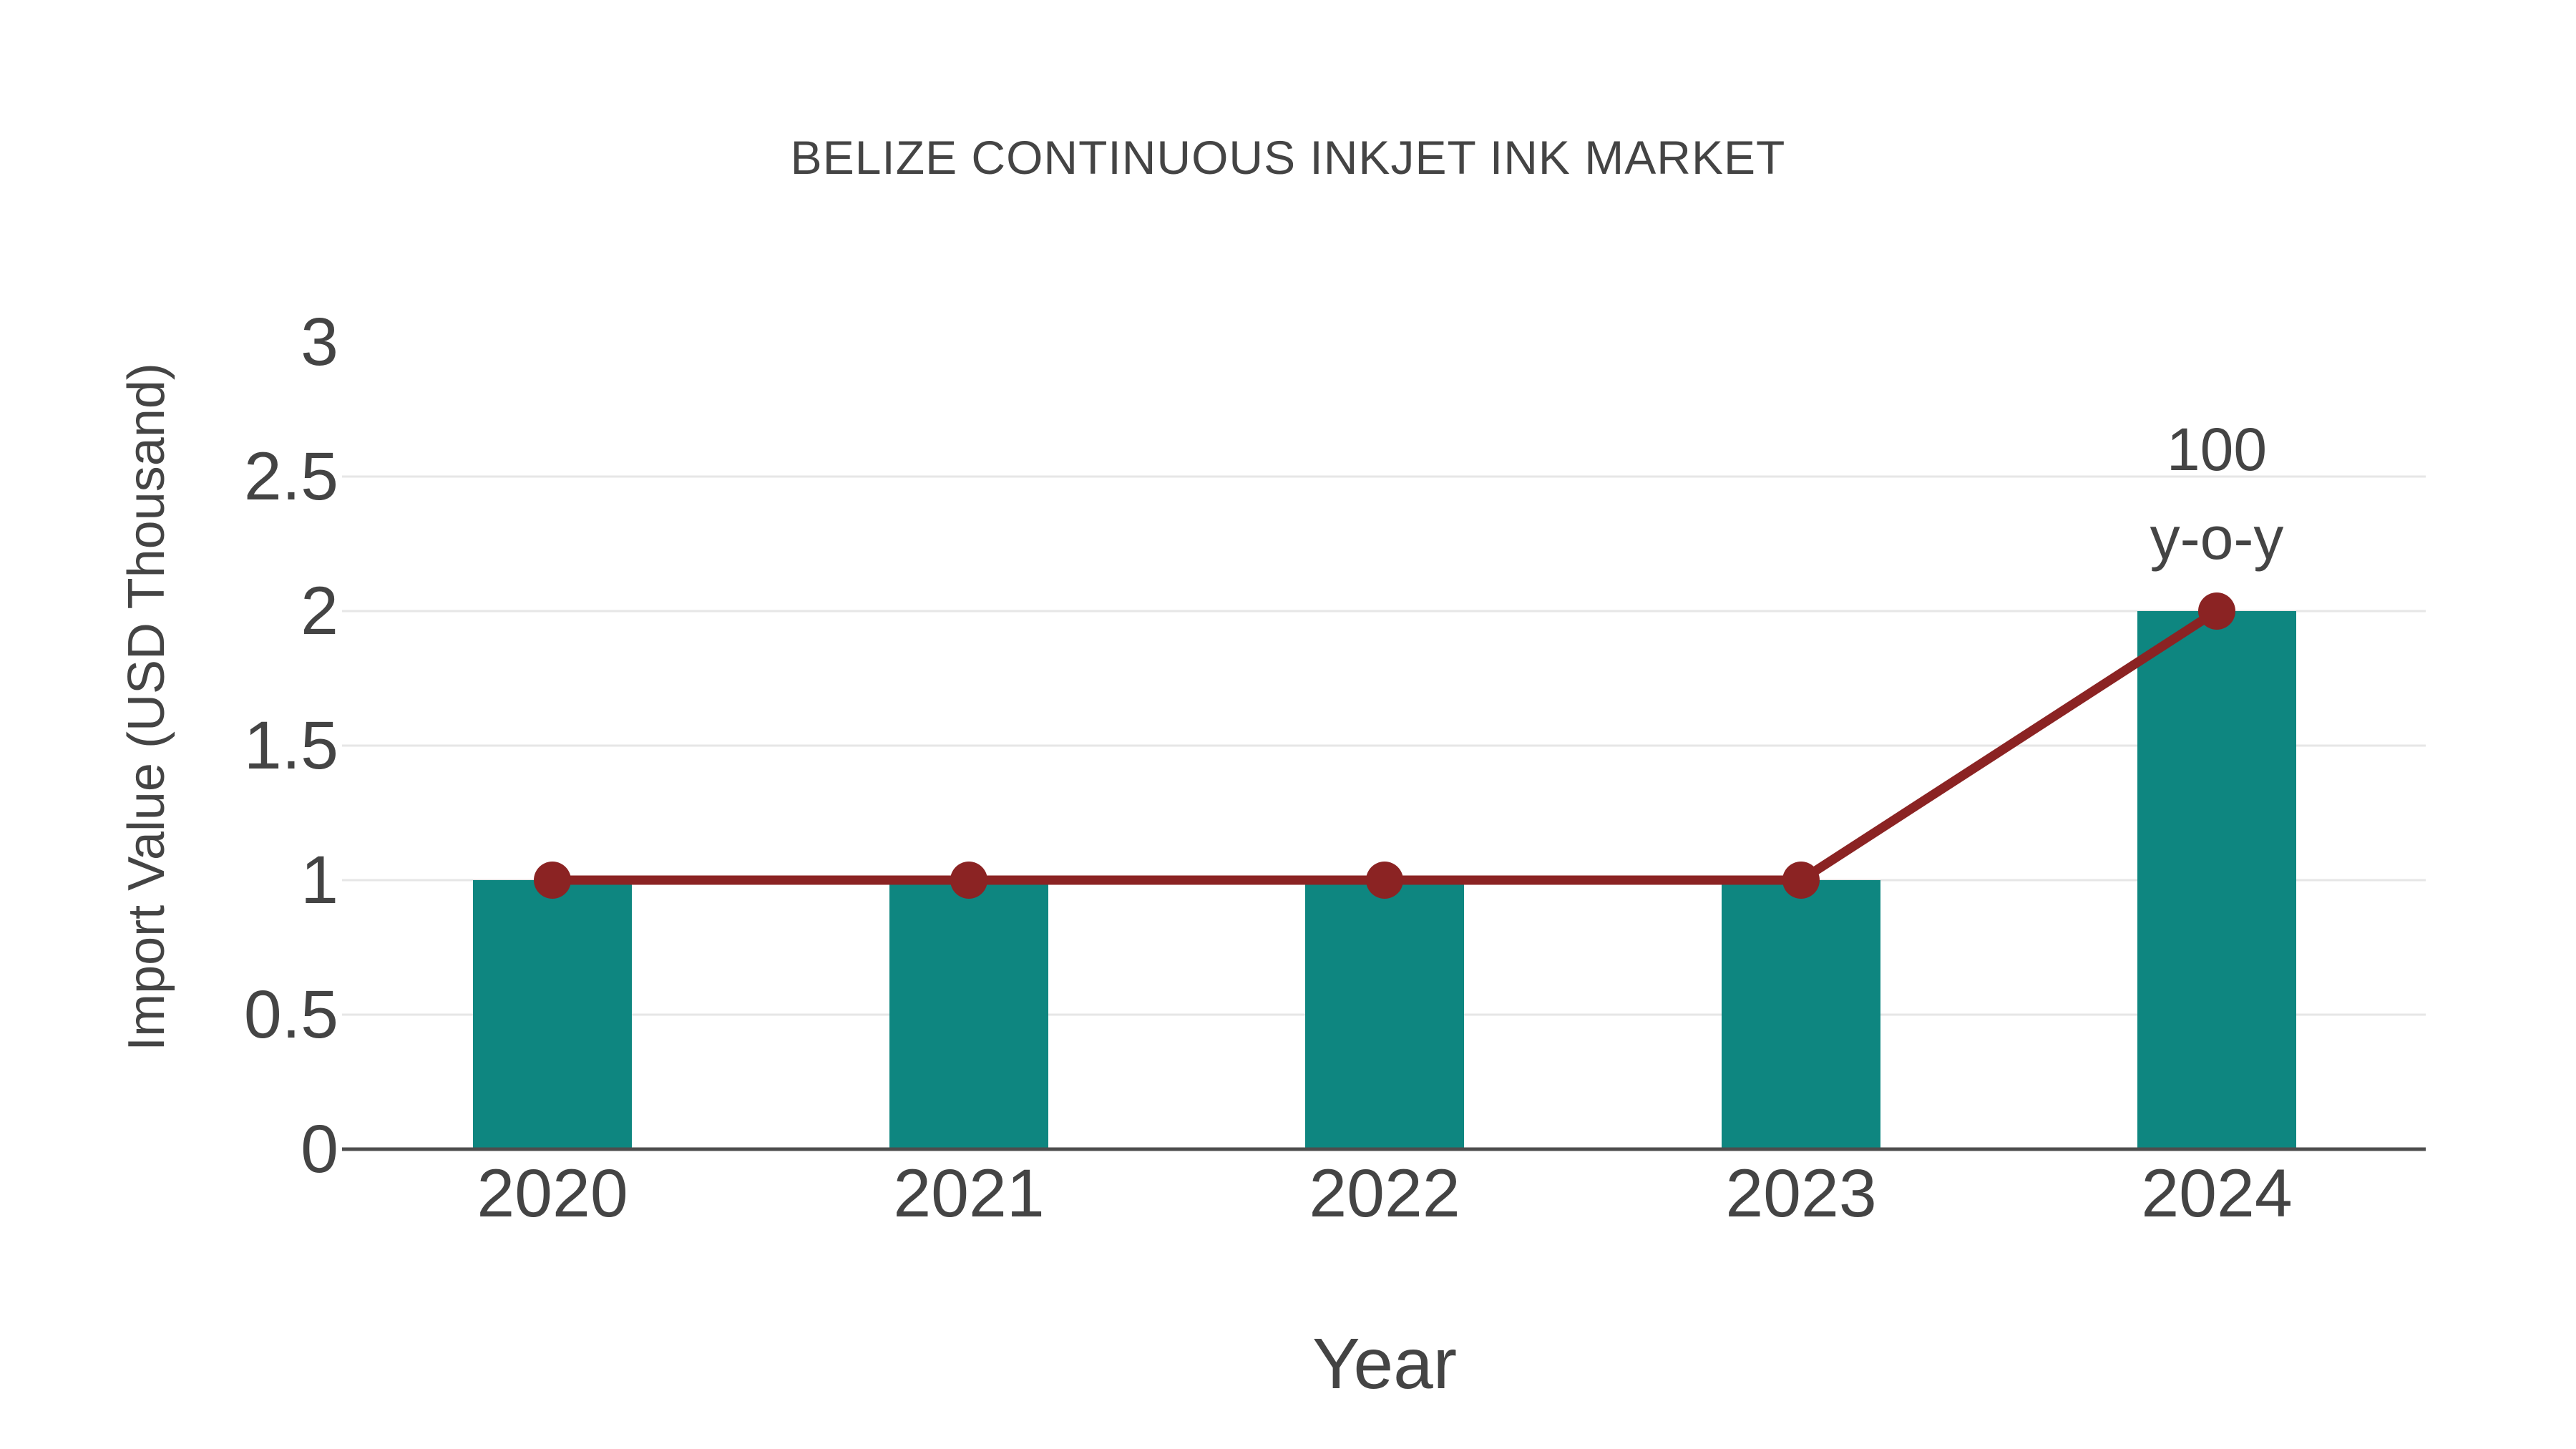 The width and height of the screenshot is (2576, 1449). Describe the element at coordinates (290, 746) in the screenshot. I see `y-tick-label-1.5: 1.5` at that location.